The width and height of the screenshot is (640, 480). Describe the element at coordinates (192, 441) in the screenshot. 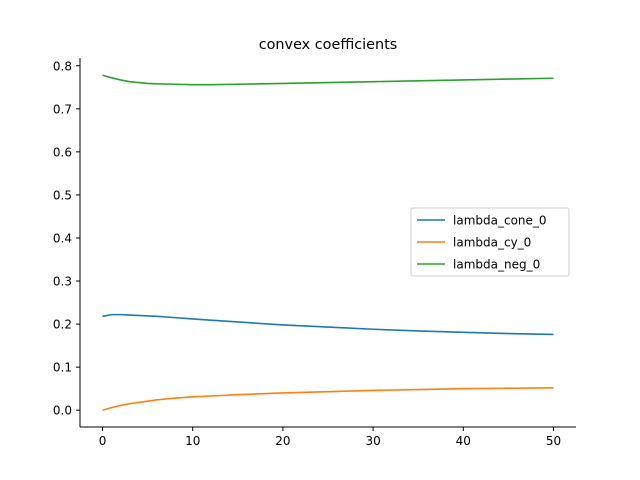

I see `x-tick-label: 10` at that location.